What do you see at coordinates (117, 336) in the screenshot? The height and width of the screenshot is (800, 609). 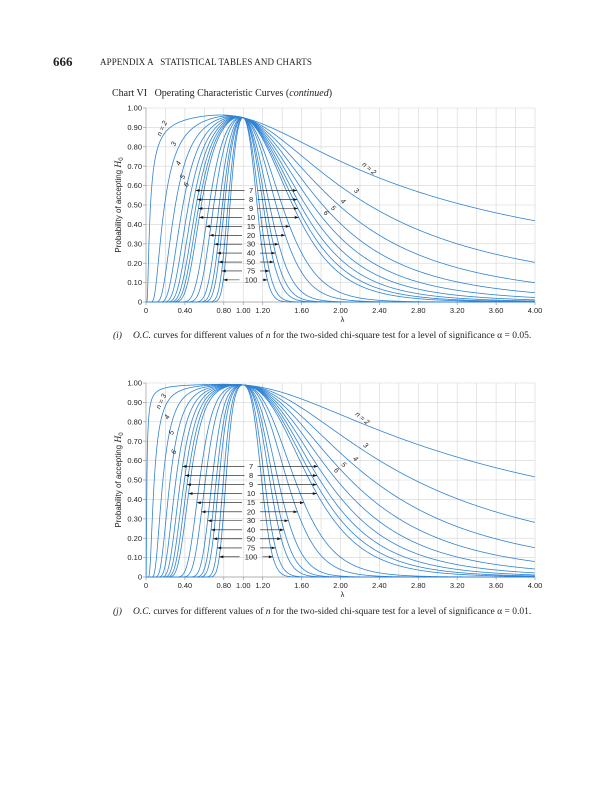 I see `caption-label: (i)` at bounding box center [117, 336].